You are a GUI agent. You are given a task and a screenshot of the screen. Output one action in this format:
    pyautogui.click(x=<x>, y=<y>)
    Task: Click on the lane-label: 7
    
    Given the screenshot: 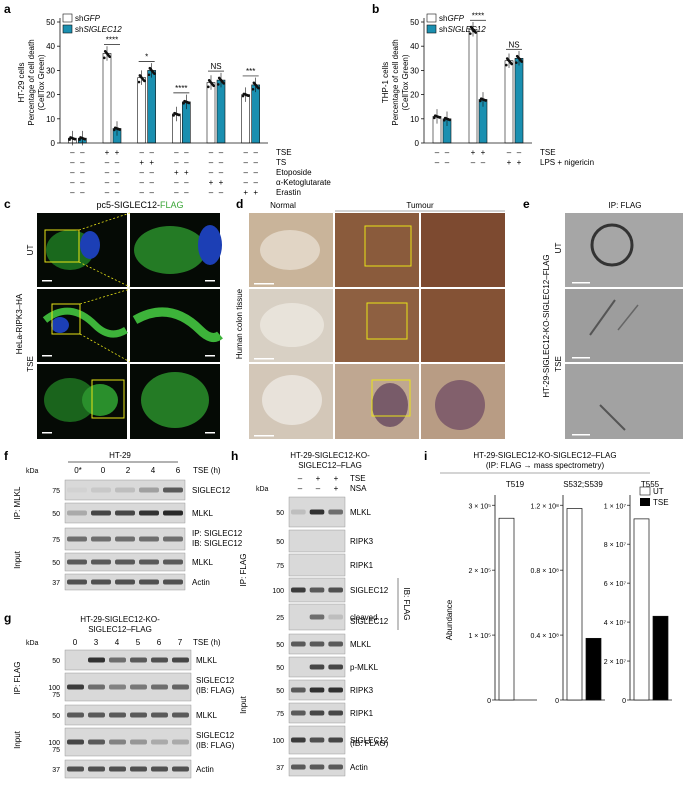 What is the action you would take?
    pyautogui.click(x=180, y=642)
    